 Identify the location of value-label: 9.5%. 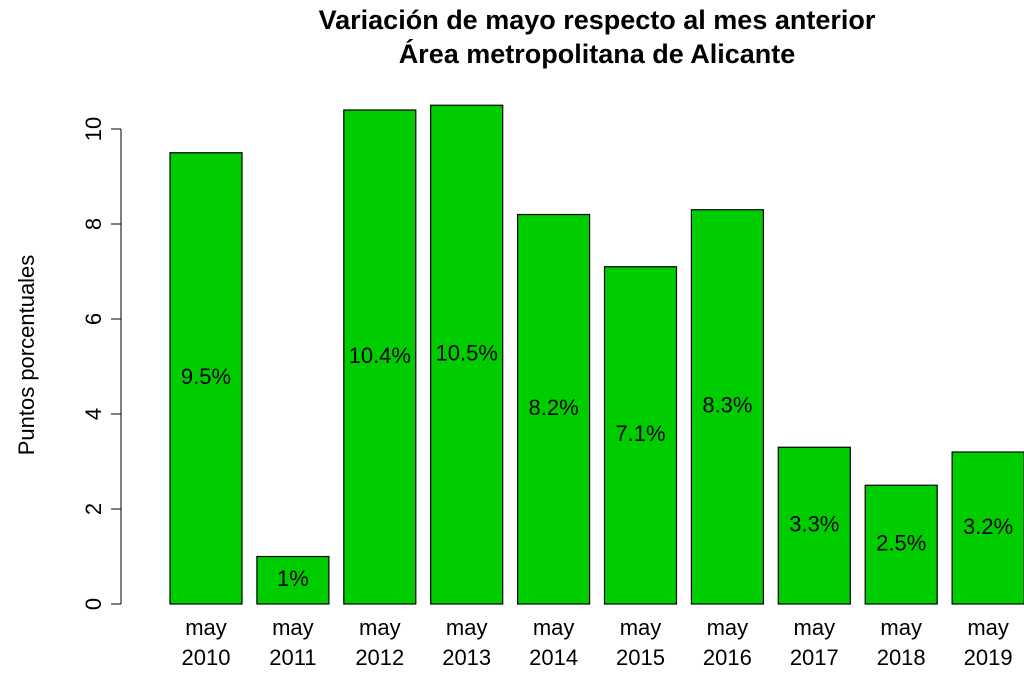
(206, 376).